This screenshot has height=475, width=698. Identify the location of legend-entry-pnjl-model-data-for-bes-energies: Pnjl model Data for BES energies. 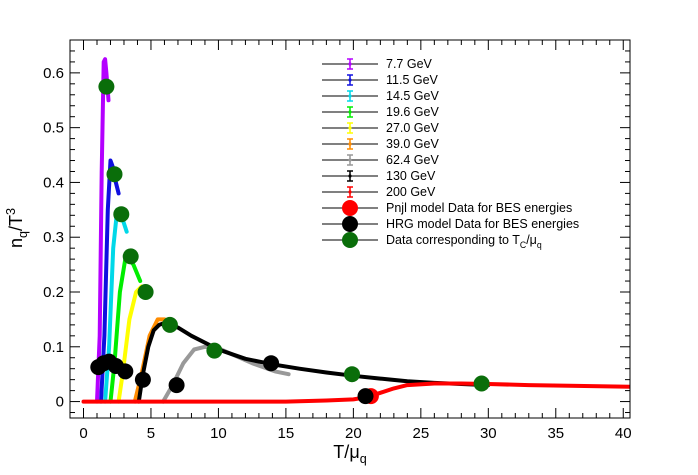
(447, 208).